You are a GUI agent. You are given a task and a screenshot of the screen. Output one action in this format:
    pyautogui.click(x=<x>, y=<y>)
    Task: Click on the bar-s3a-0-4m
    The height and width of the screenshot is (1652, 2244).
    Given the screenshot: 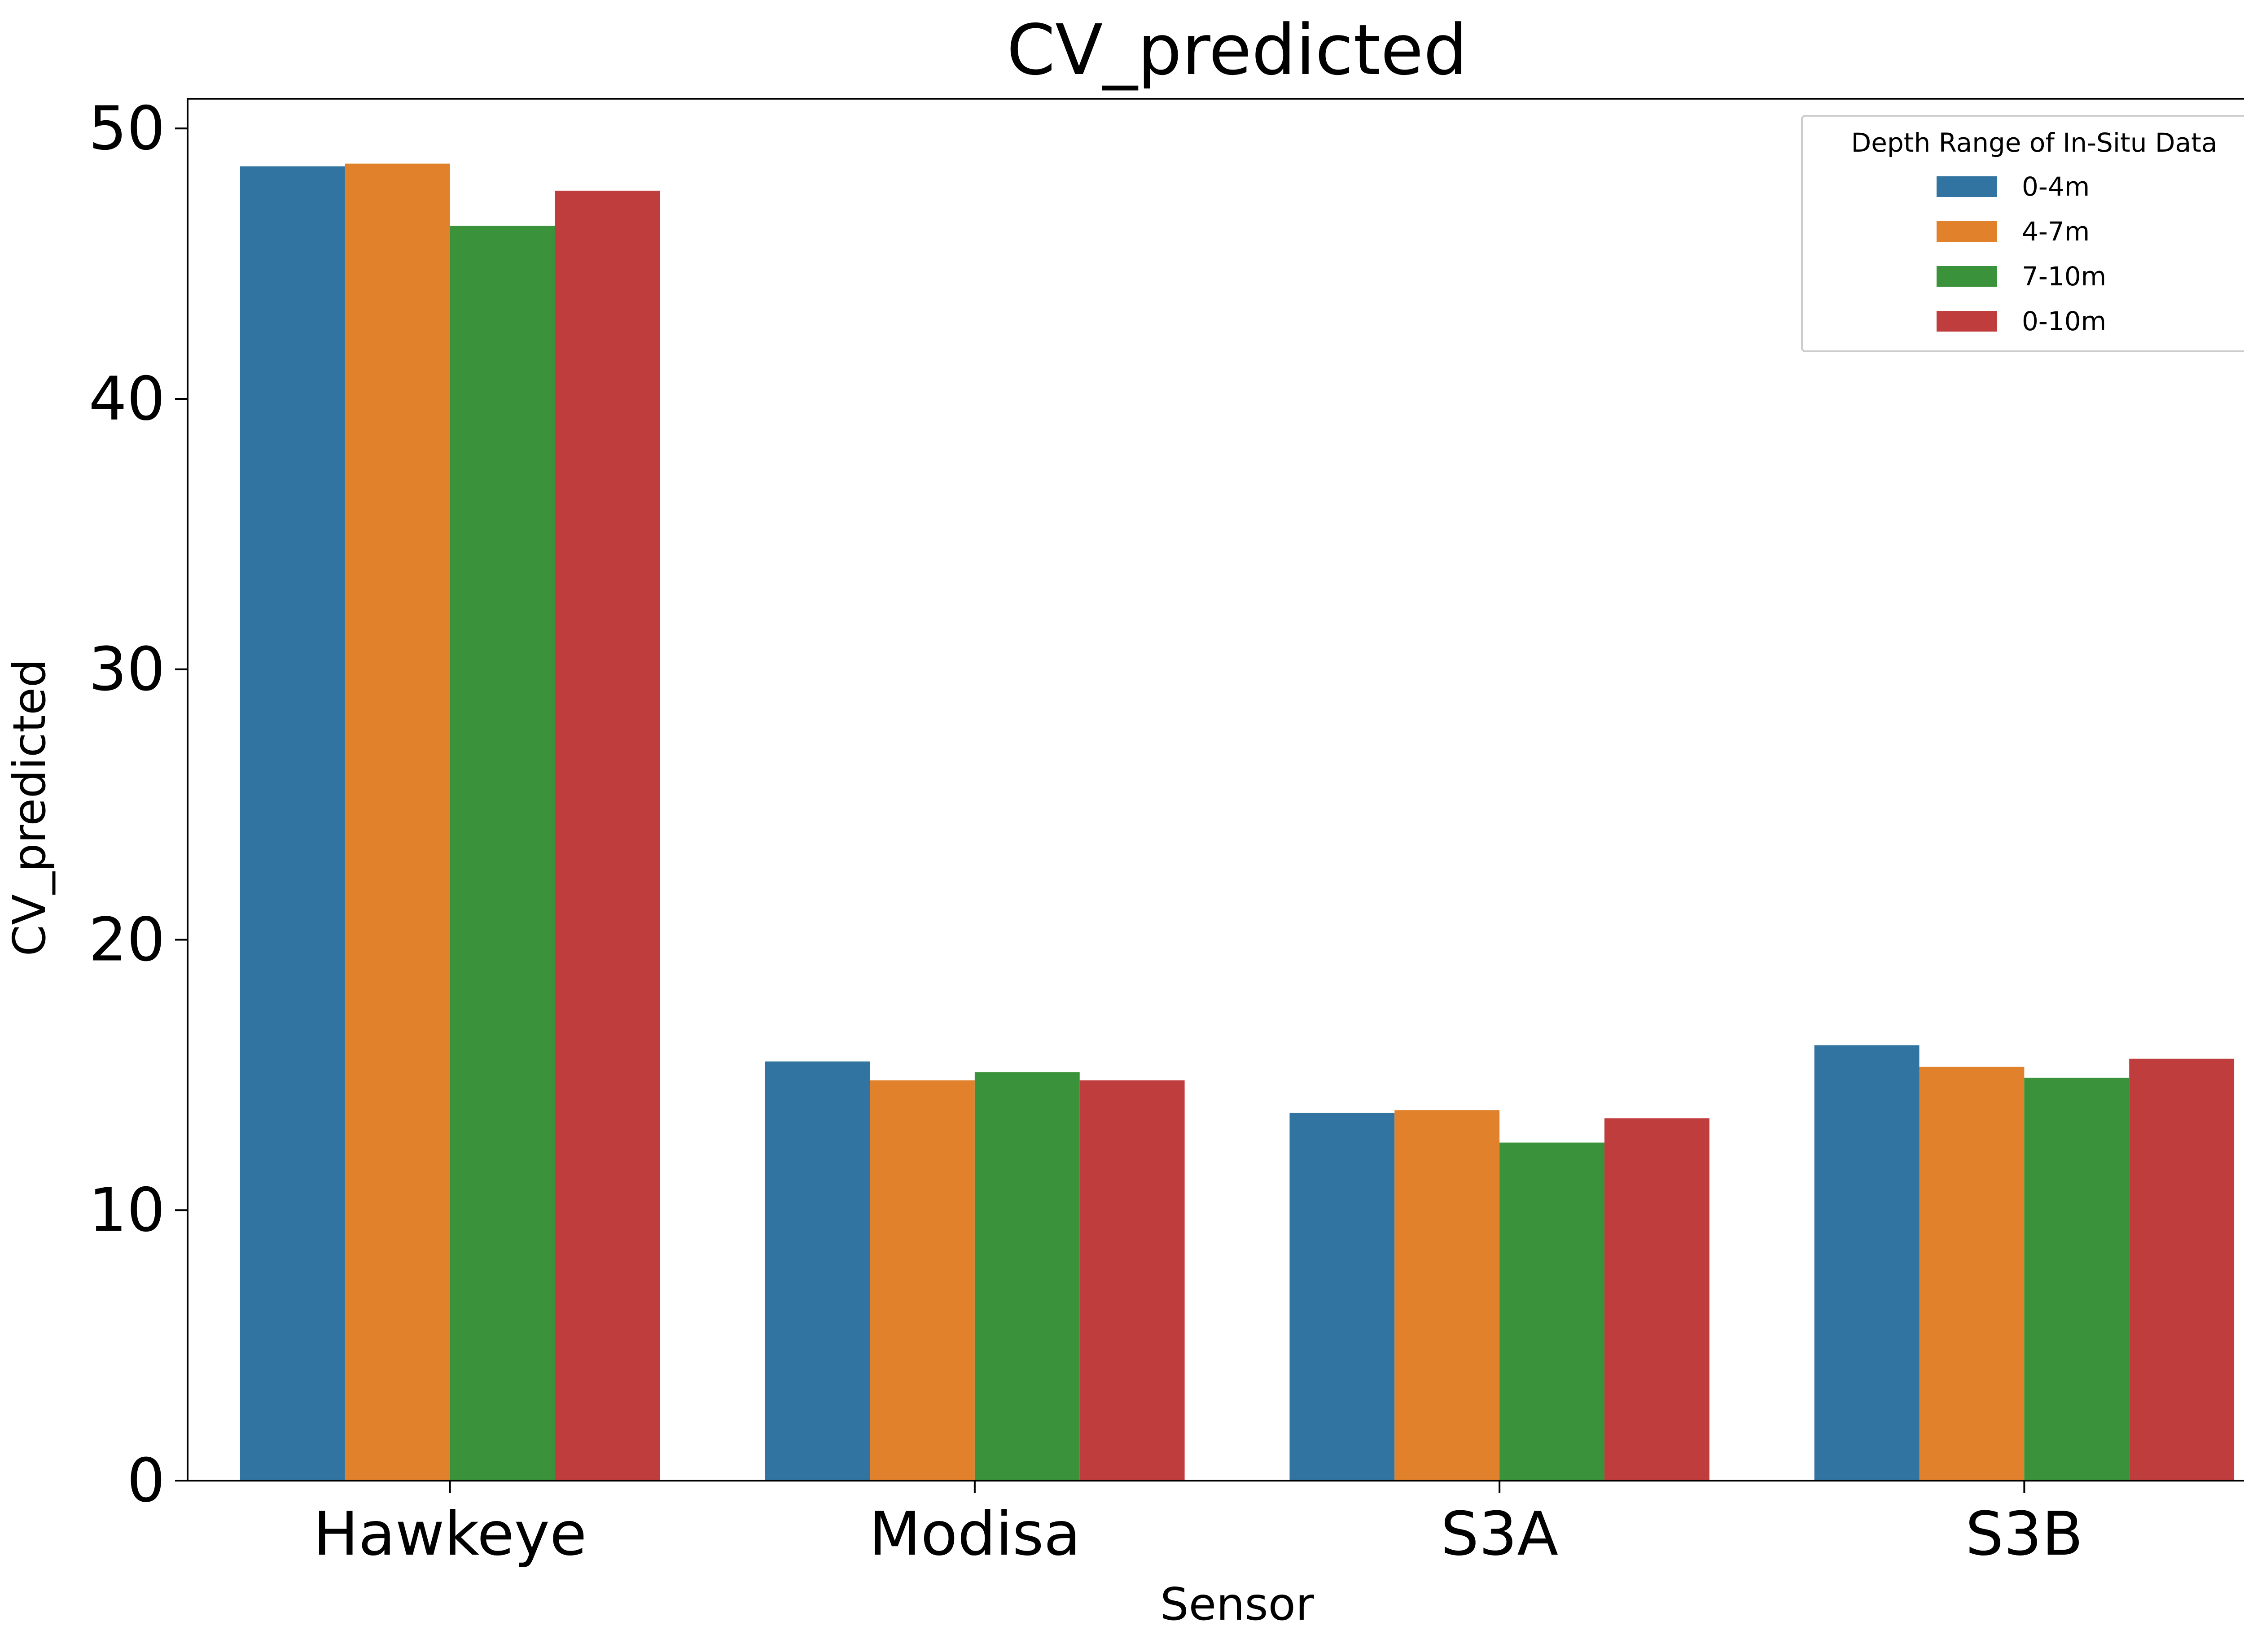 What is the action you would take?
    pyautogui.click(x=1342, y=1297)
    